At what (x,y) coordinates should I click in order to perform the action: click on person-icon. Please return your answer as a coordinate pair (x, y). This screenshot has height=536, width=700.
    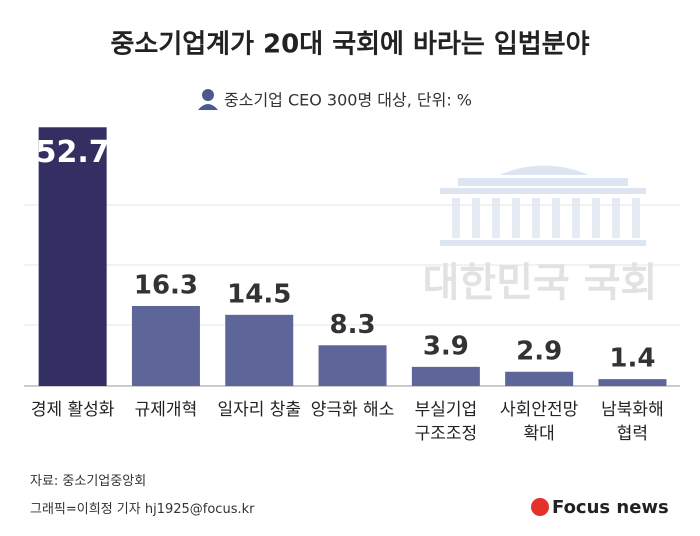
    Looking at the image, I should click on (208, 99).